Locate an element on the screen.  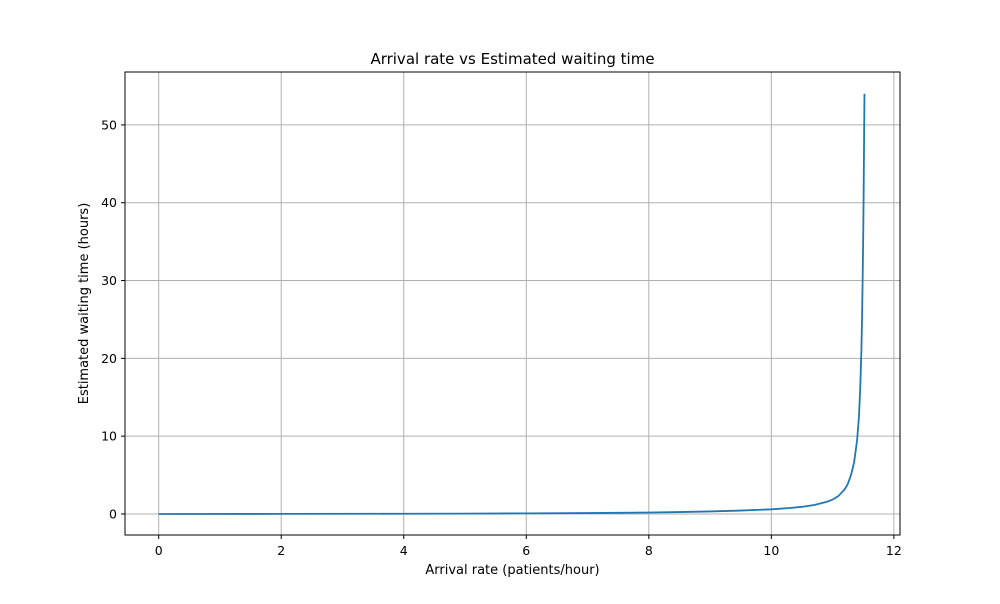
y-axis-label: Estimated waiting time (hours) is located at coordinates (84, 304).